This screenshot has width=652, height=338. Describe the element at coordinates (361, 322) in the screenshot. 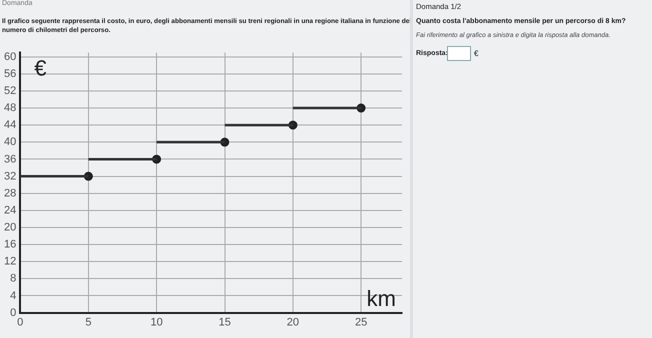

I see `x-tick-label: 25` at that location.